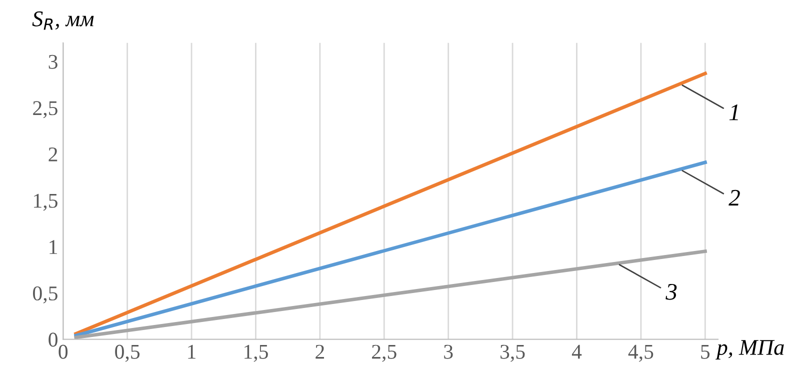 This screenshot has width=789, height=390. I want to click on series-label: 1, so click(733, 112).